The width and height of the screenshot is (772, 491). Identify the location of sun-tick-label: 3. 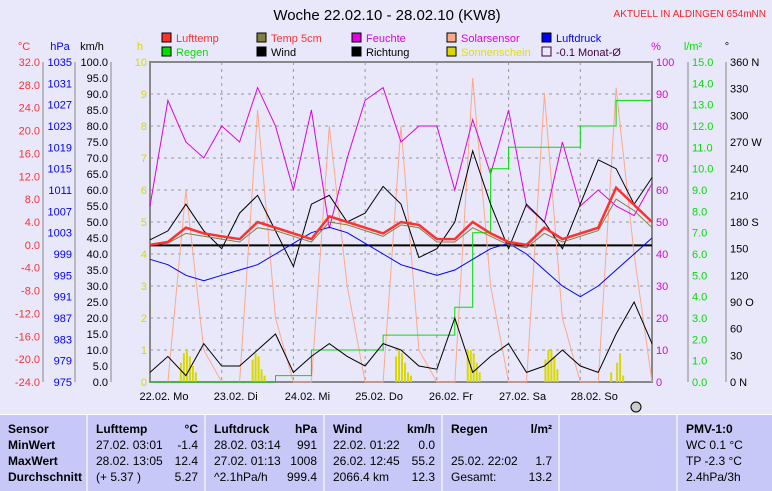
(144, 287).